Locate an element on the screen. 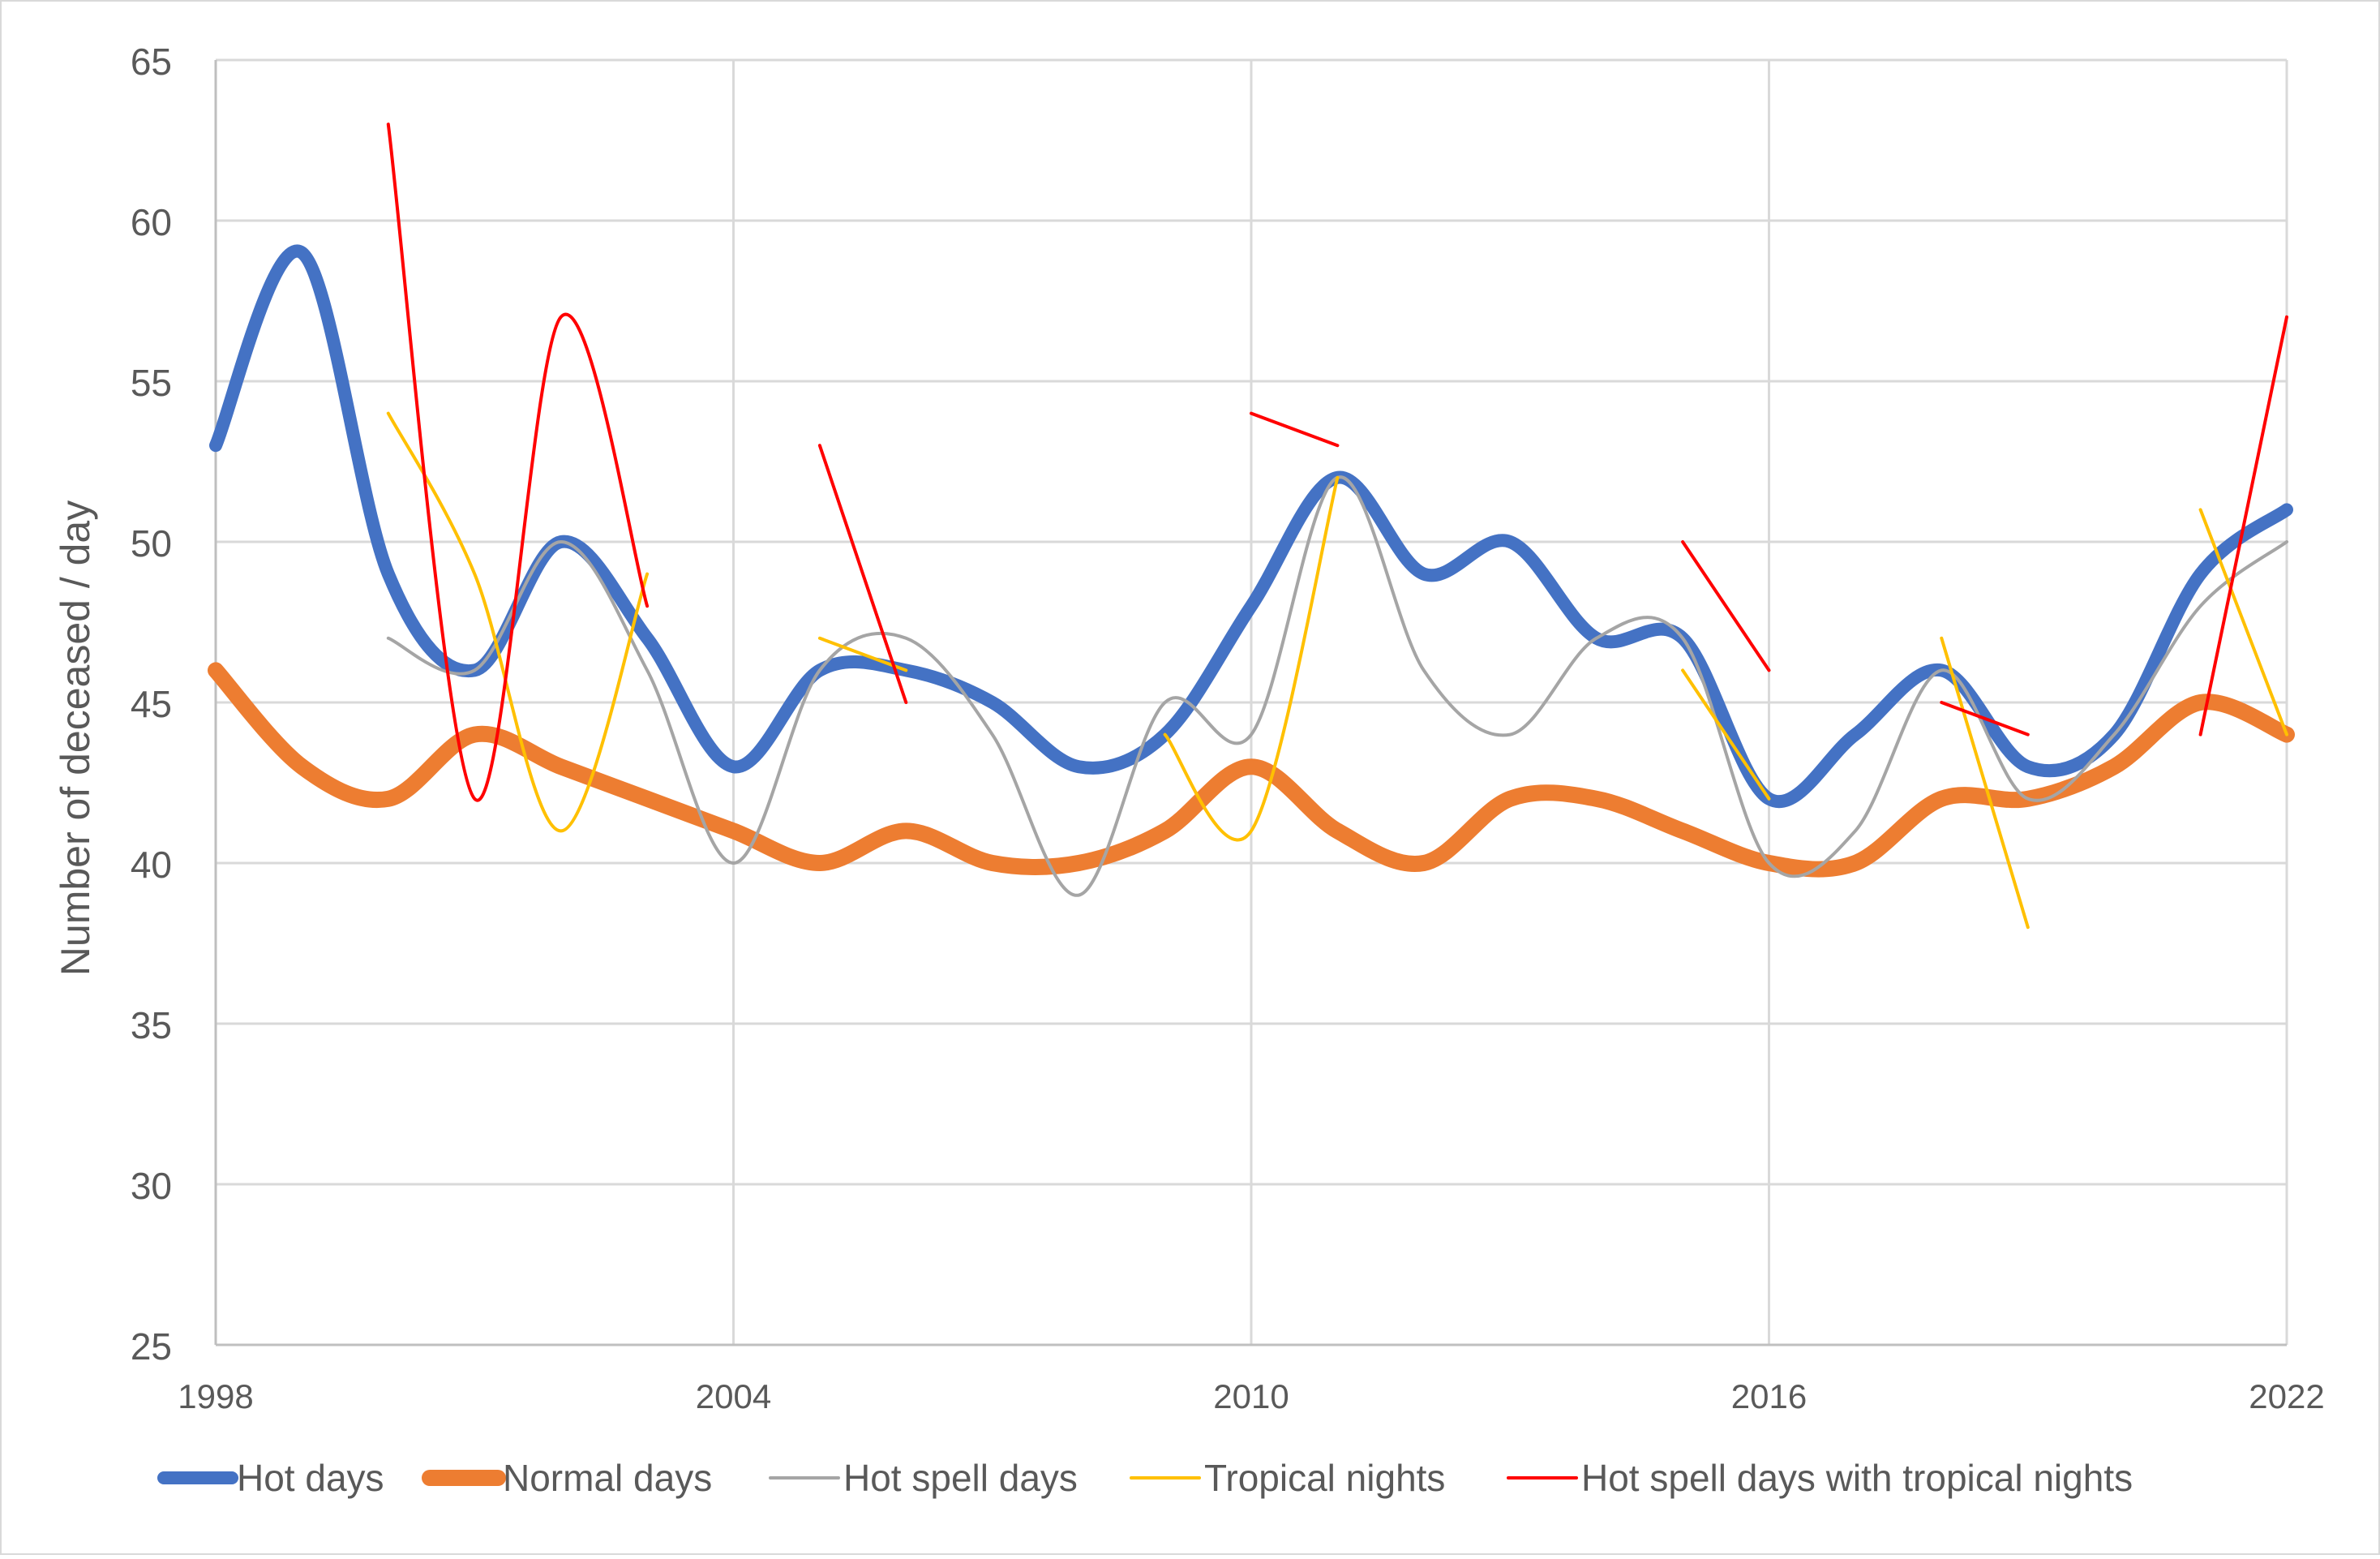 The image size is (2380, 1559). y-axis-title: Number of deceased / day is located at coordinates (75, 738).